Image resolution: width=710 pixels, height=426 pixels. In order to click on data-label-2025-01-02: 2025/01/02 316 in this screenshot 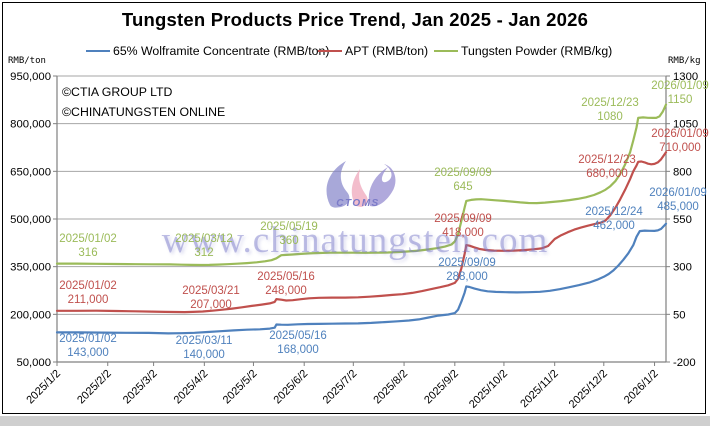, I will do `click(88, 246)`.